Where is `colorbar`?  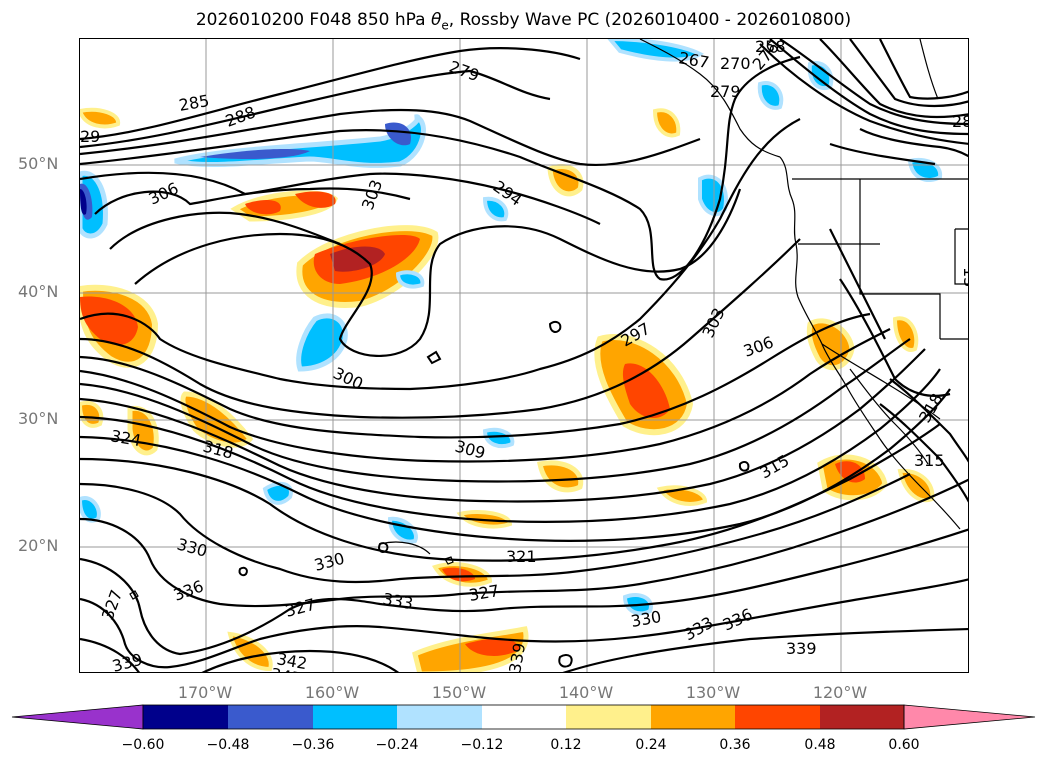 colorbar is located at coordinates (523, 717).